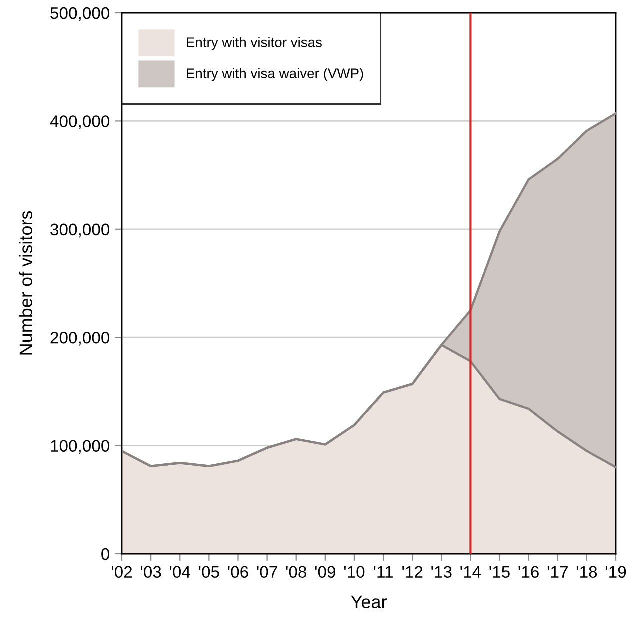  I want to click on y-axis-title: Number of visitors, so click(25, 283).